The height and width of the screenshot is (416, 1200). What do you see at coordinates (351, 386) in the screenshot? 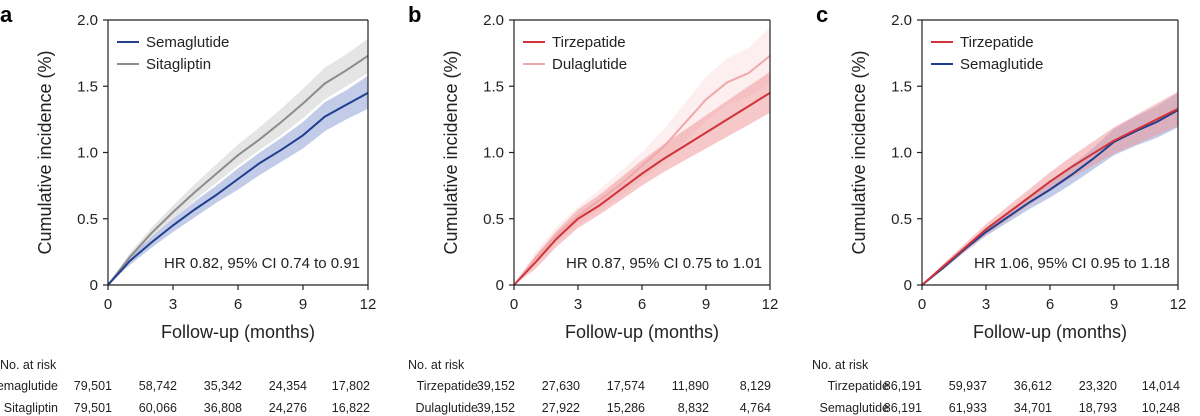
I see `risk-value: 17,802` at bounding box center [351, 386].